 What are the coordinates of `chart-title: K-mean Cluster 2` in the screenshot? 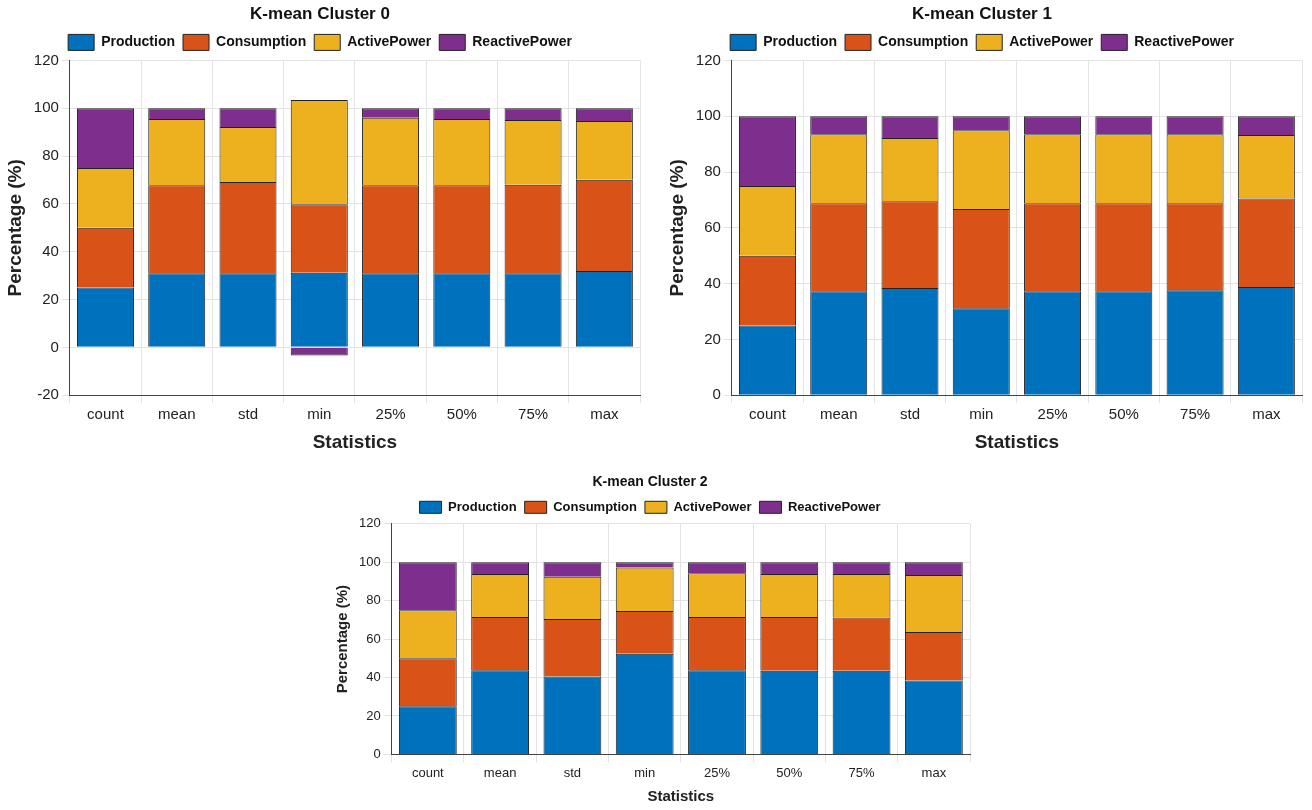 It's located at (650, 481).